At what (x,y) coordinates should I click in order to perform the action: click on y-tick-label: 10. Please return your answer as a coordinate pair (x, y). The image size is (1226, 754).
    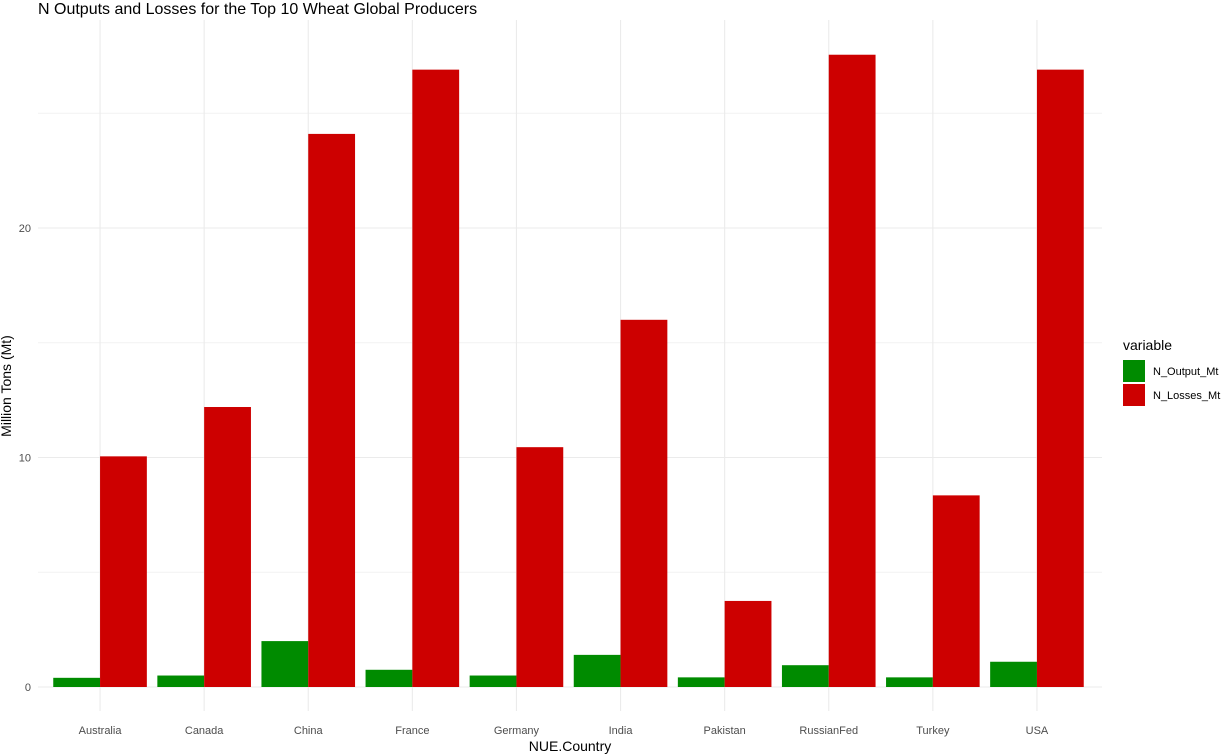
    Looking at the image, I should click on (25, 459).